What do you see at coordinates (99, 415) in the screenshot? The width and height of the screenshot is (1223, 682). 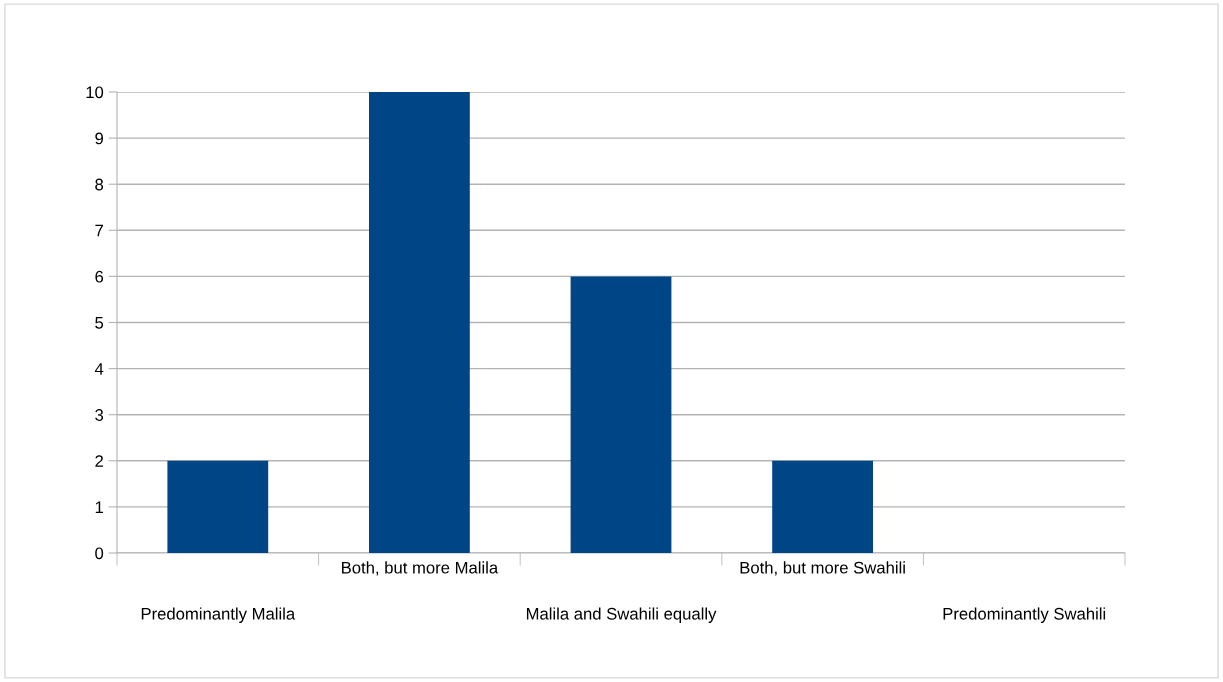 I see `y-tick-label: 3` at bounding box center [99, 415].